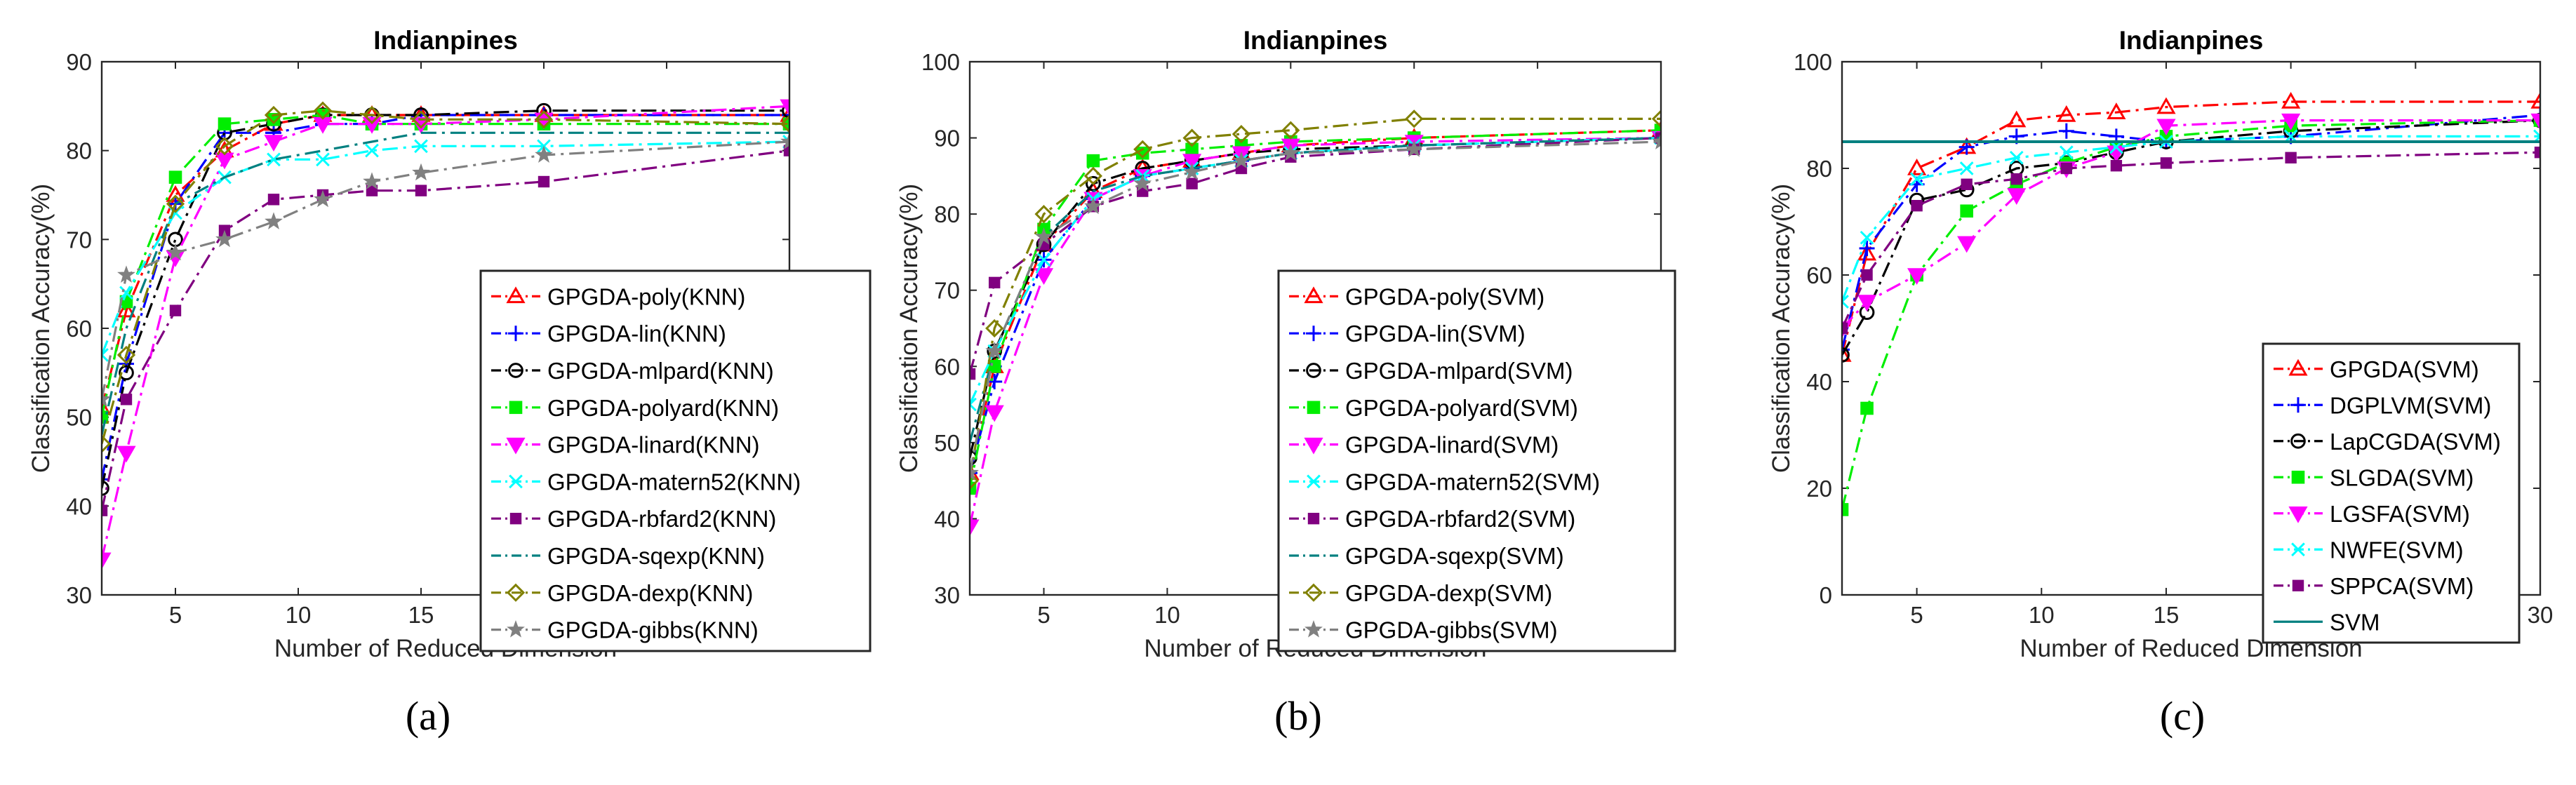  Describe the element at coordinates (1476, 460) in the screenshot. I see `legend-box` at that location.